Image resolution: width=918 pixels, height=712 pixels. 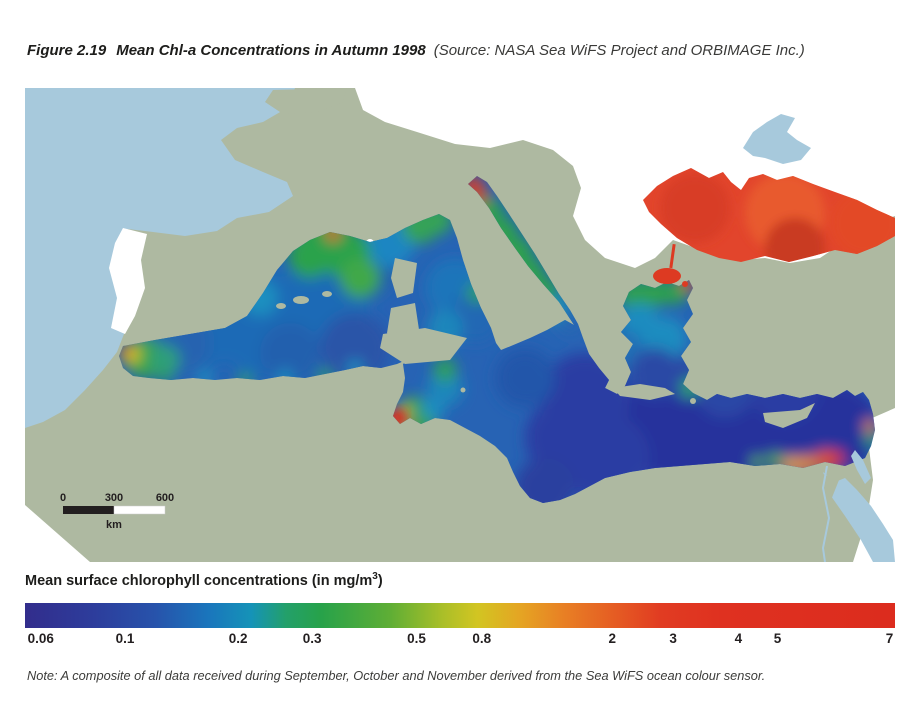 I want to click on legend-title-superscript: 3, so click(x=375, y=576).